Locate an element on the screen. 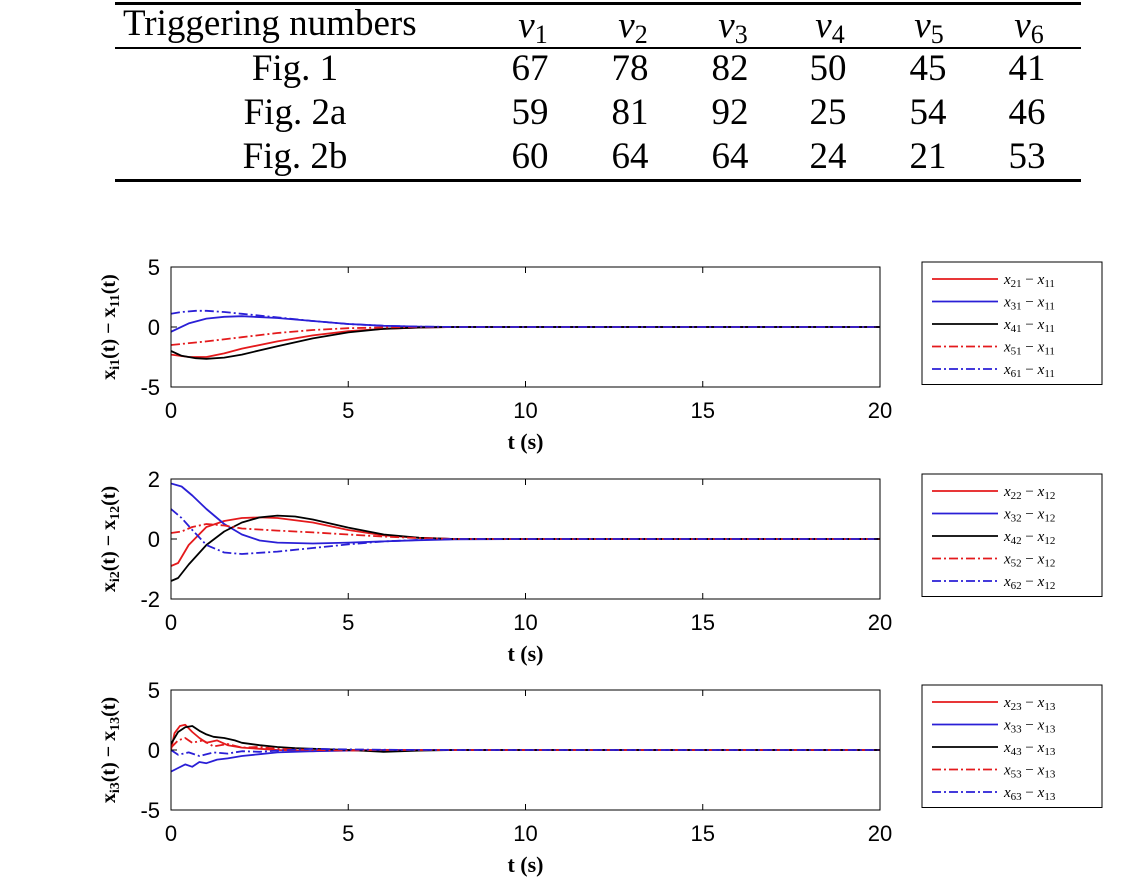  table-cell: 53 is located at coordinates (1027, 156).